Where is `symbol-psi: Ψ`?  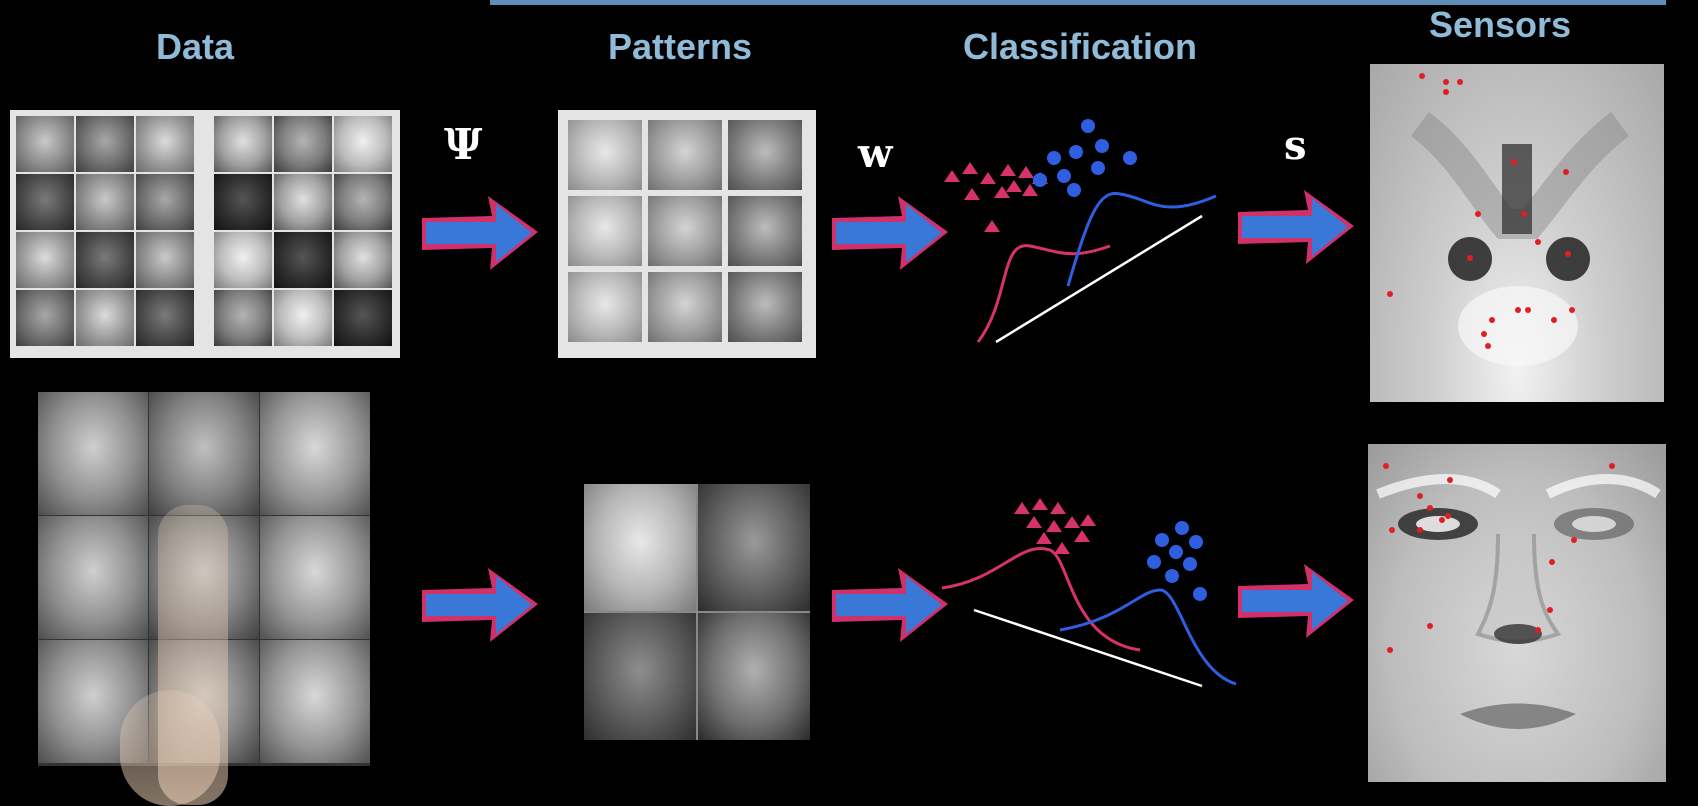
symbol-psi: Ψ is located at coordinates (463, 144).